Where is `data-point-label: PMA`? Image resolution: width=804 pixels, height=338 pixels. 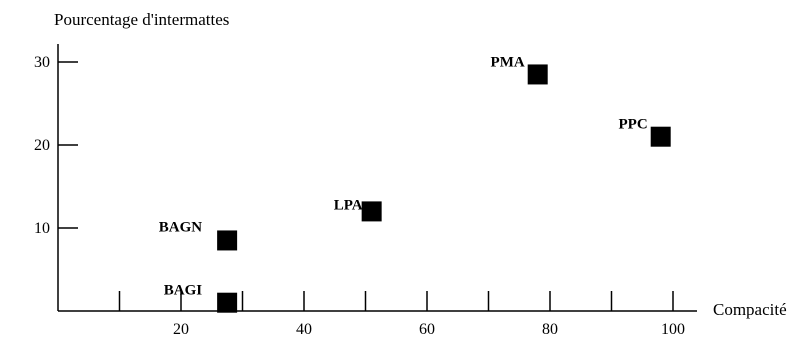 data-point-label: PMA is located at coordinates (508, 62).